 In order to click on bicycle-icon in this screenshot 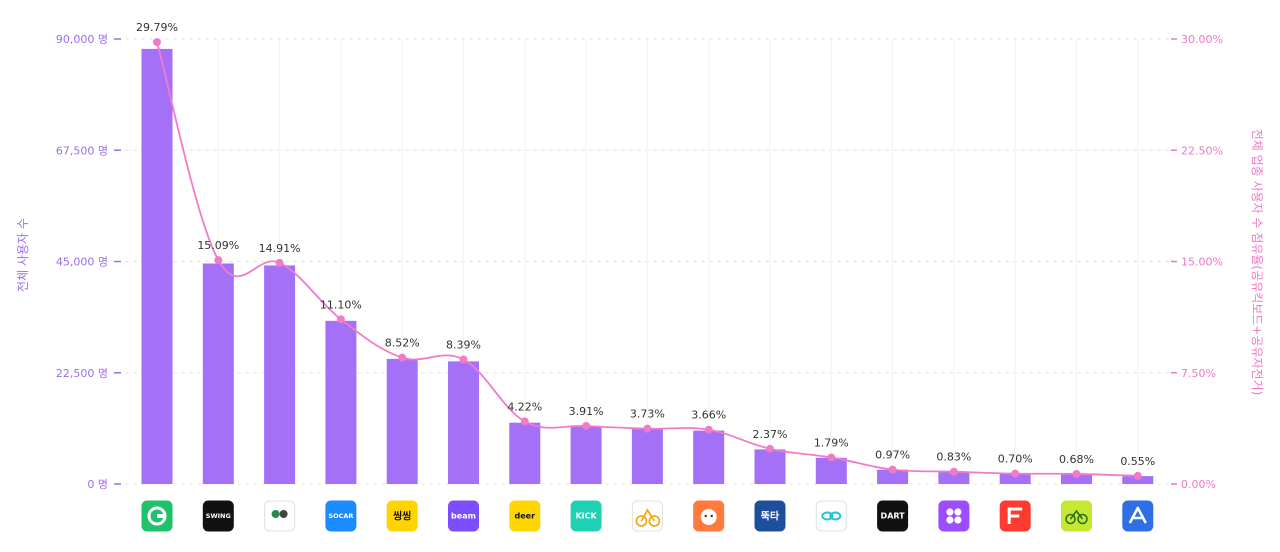, I will do `click(647, 516)`.